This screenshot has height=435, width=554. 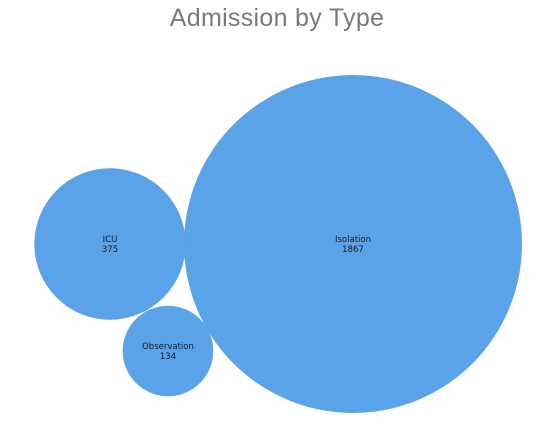 I want to click on bubble-circle-observation, so click(x=168, y=351).